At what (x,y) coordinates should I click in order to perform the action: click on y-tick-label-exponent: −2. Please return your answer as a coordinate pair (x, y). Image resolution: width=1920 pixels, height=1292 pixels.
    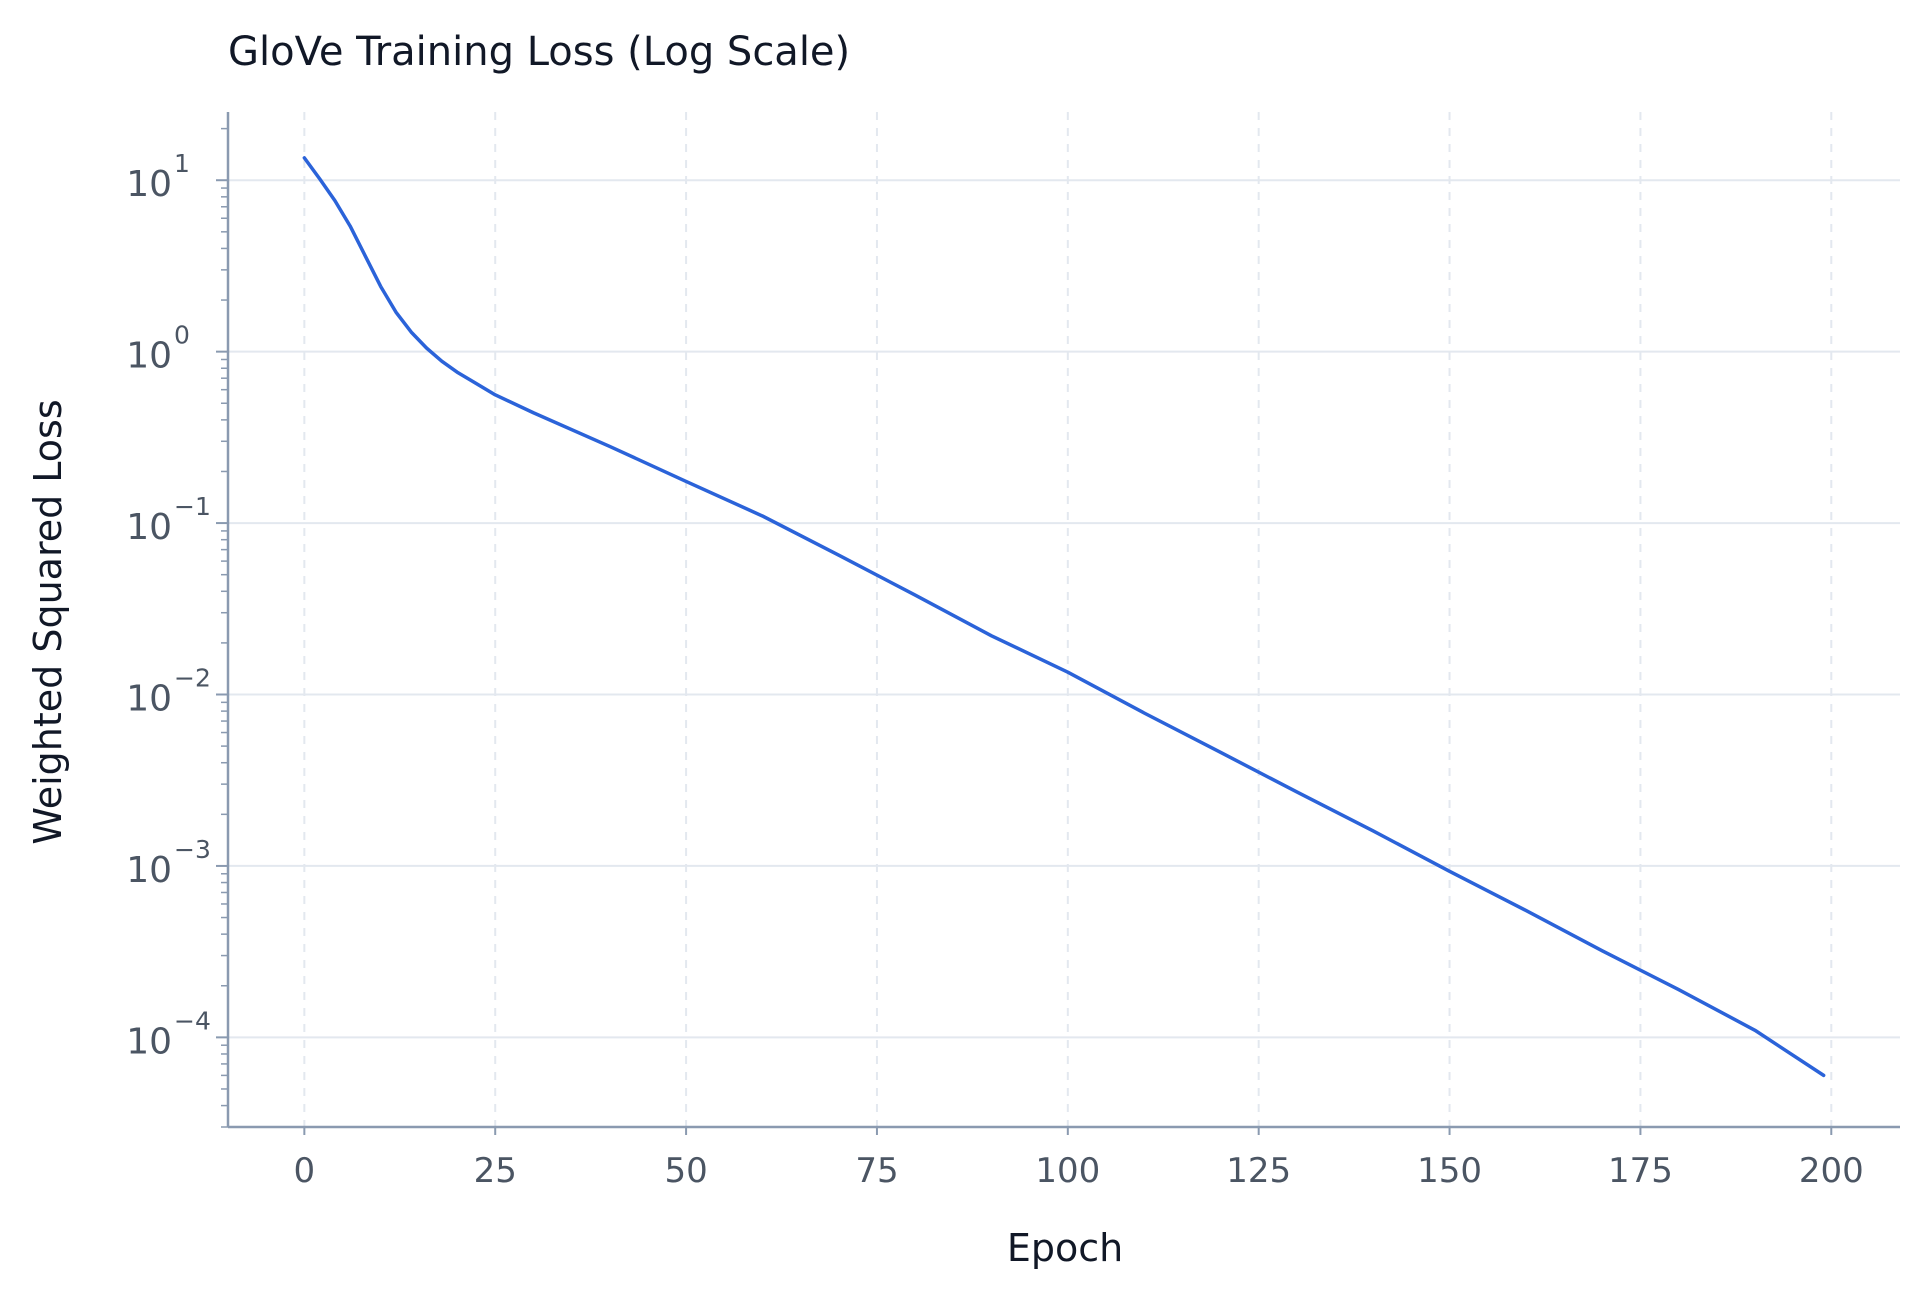
    Looking at the image, I should click on (192, 678).